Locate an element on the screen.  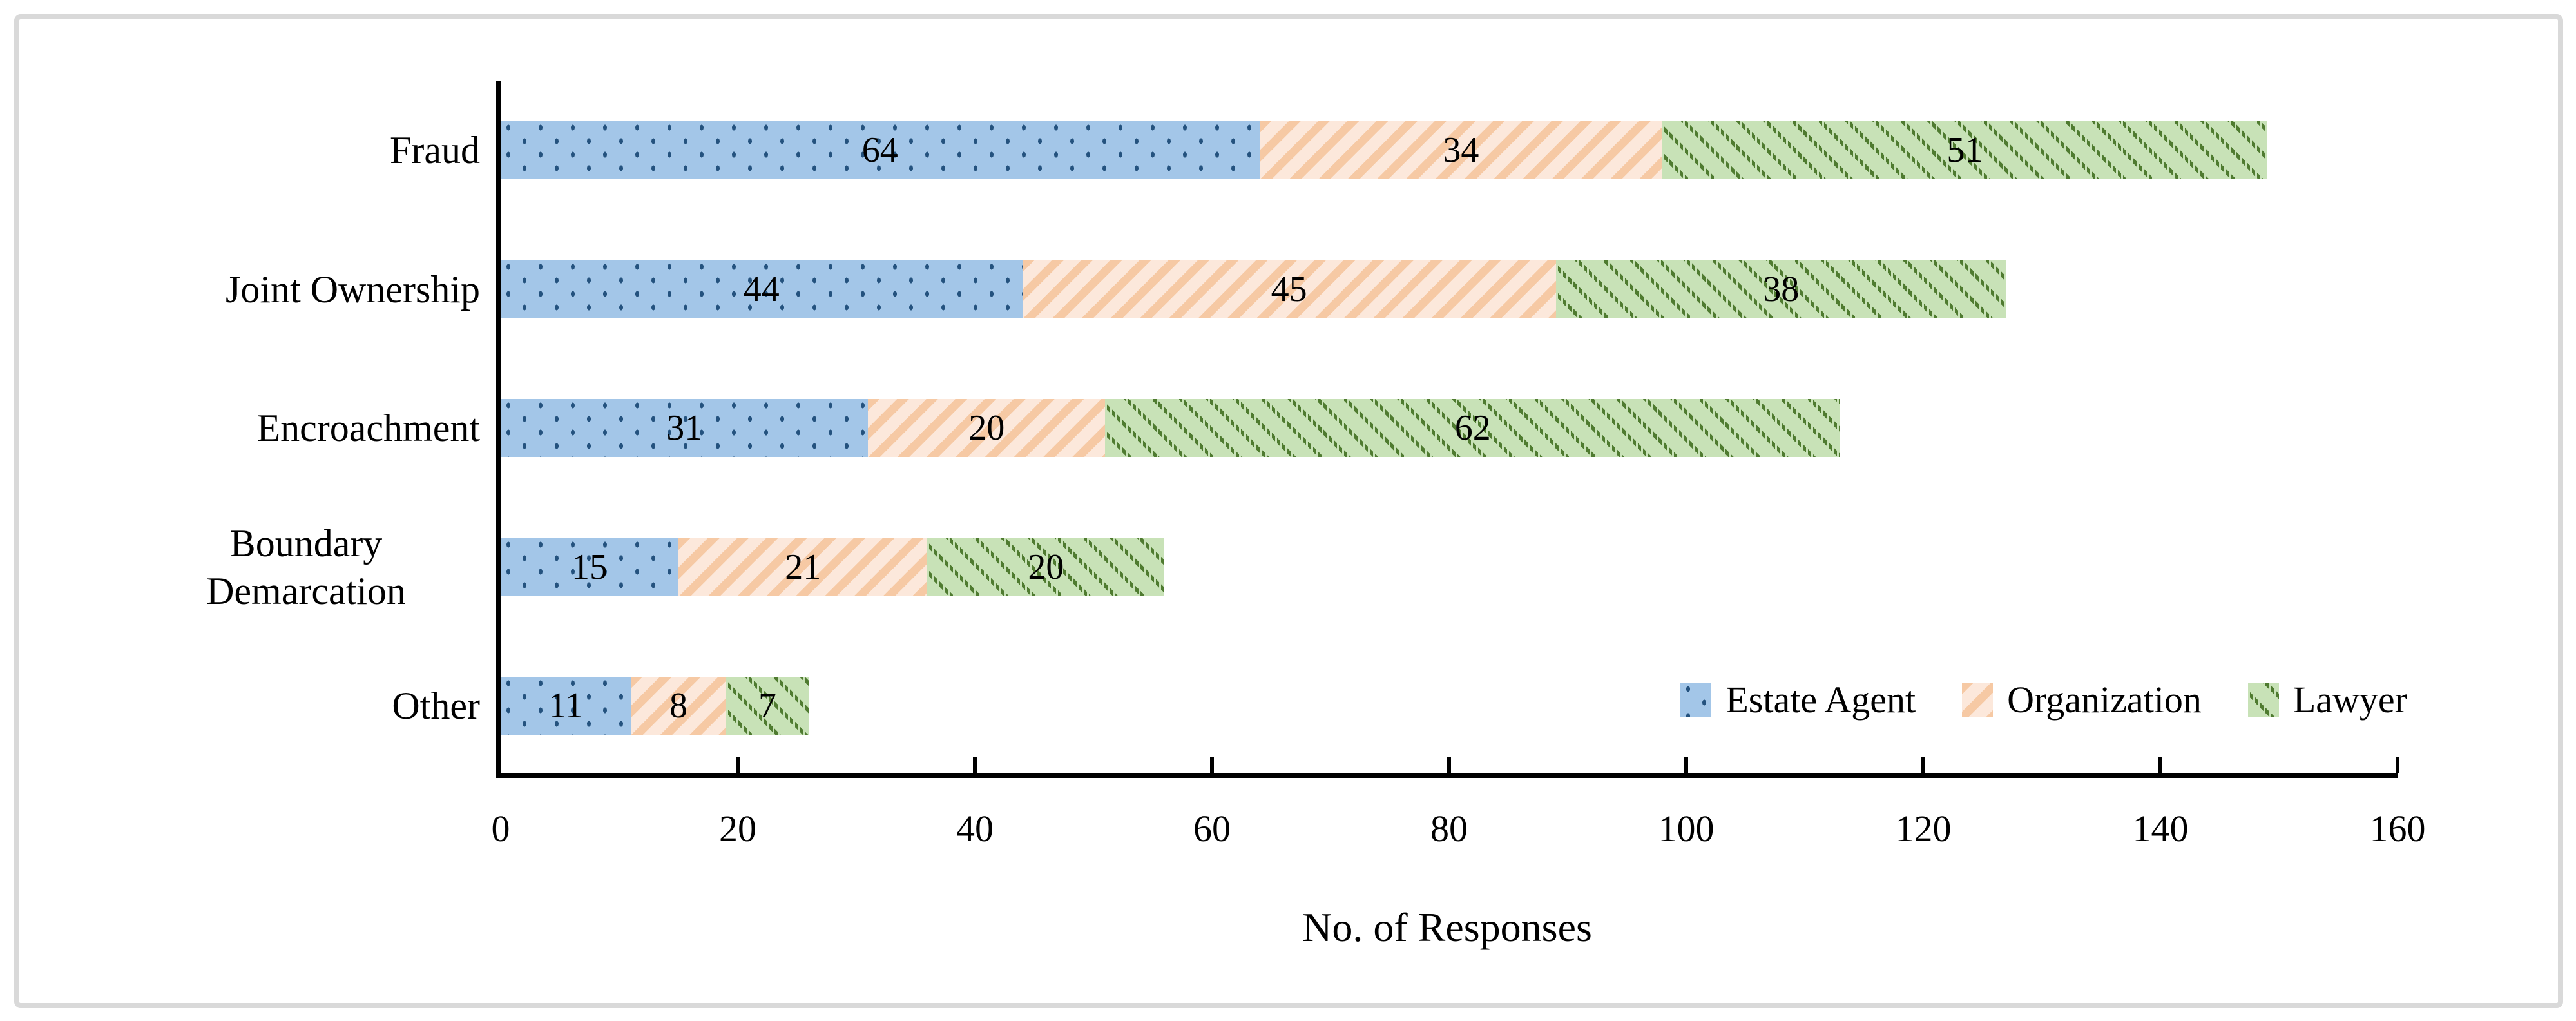
data-label: 34 is located at coordinates (1461, 150).